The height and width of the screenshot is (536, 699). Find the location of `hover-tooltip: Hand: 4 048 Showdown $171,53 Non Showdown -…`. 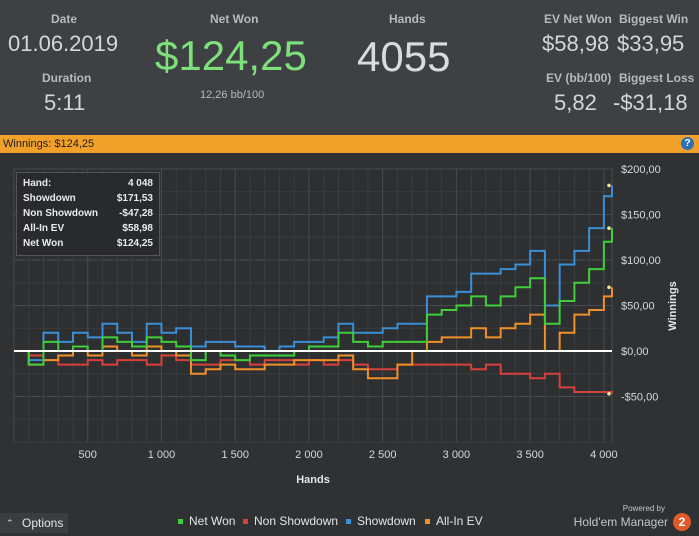

hover-tooltip: Hand: 4 048 Showdown $171,53 Non Showdown -… is located at coordinates (88, 214).